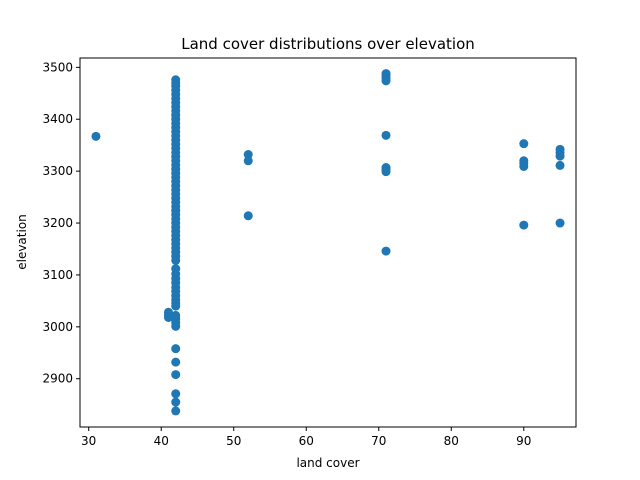 The height and width of the screenshot is (480, 640). Describe the element at coordinates (378, 441) in the screenshot. I see `x-tick-label: 70` at that location.